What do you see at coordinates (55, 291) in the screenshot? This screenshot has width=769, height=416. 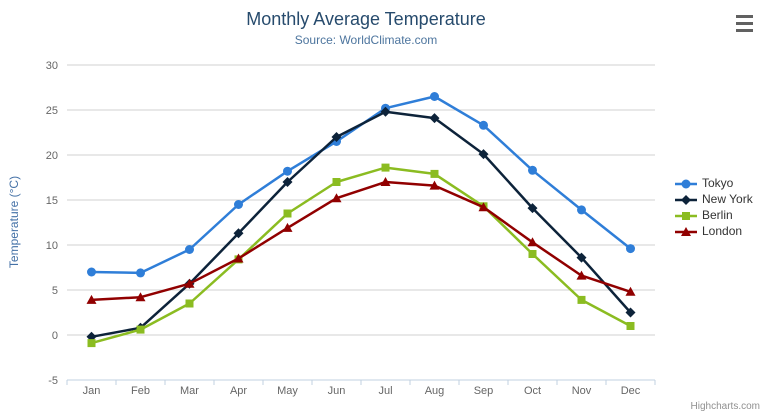 I see `y-tick-label: 5` at bounding box center [55, 291].